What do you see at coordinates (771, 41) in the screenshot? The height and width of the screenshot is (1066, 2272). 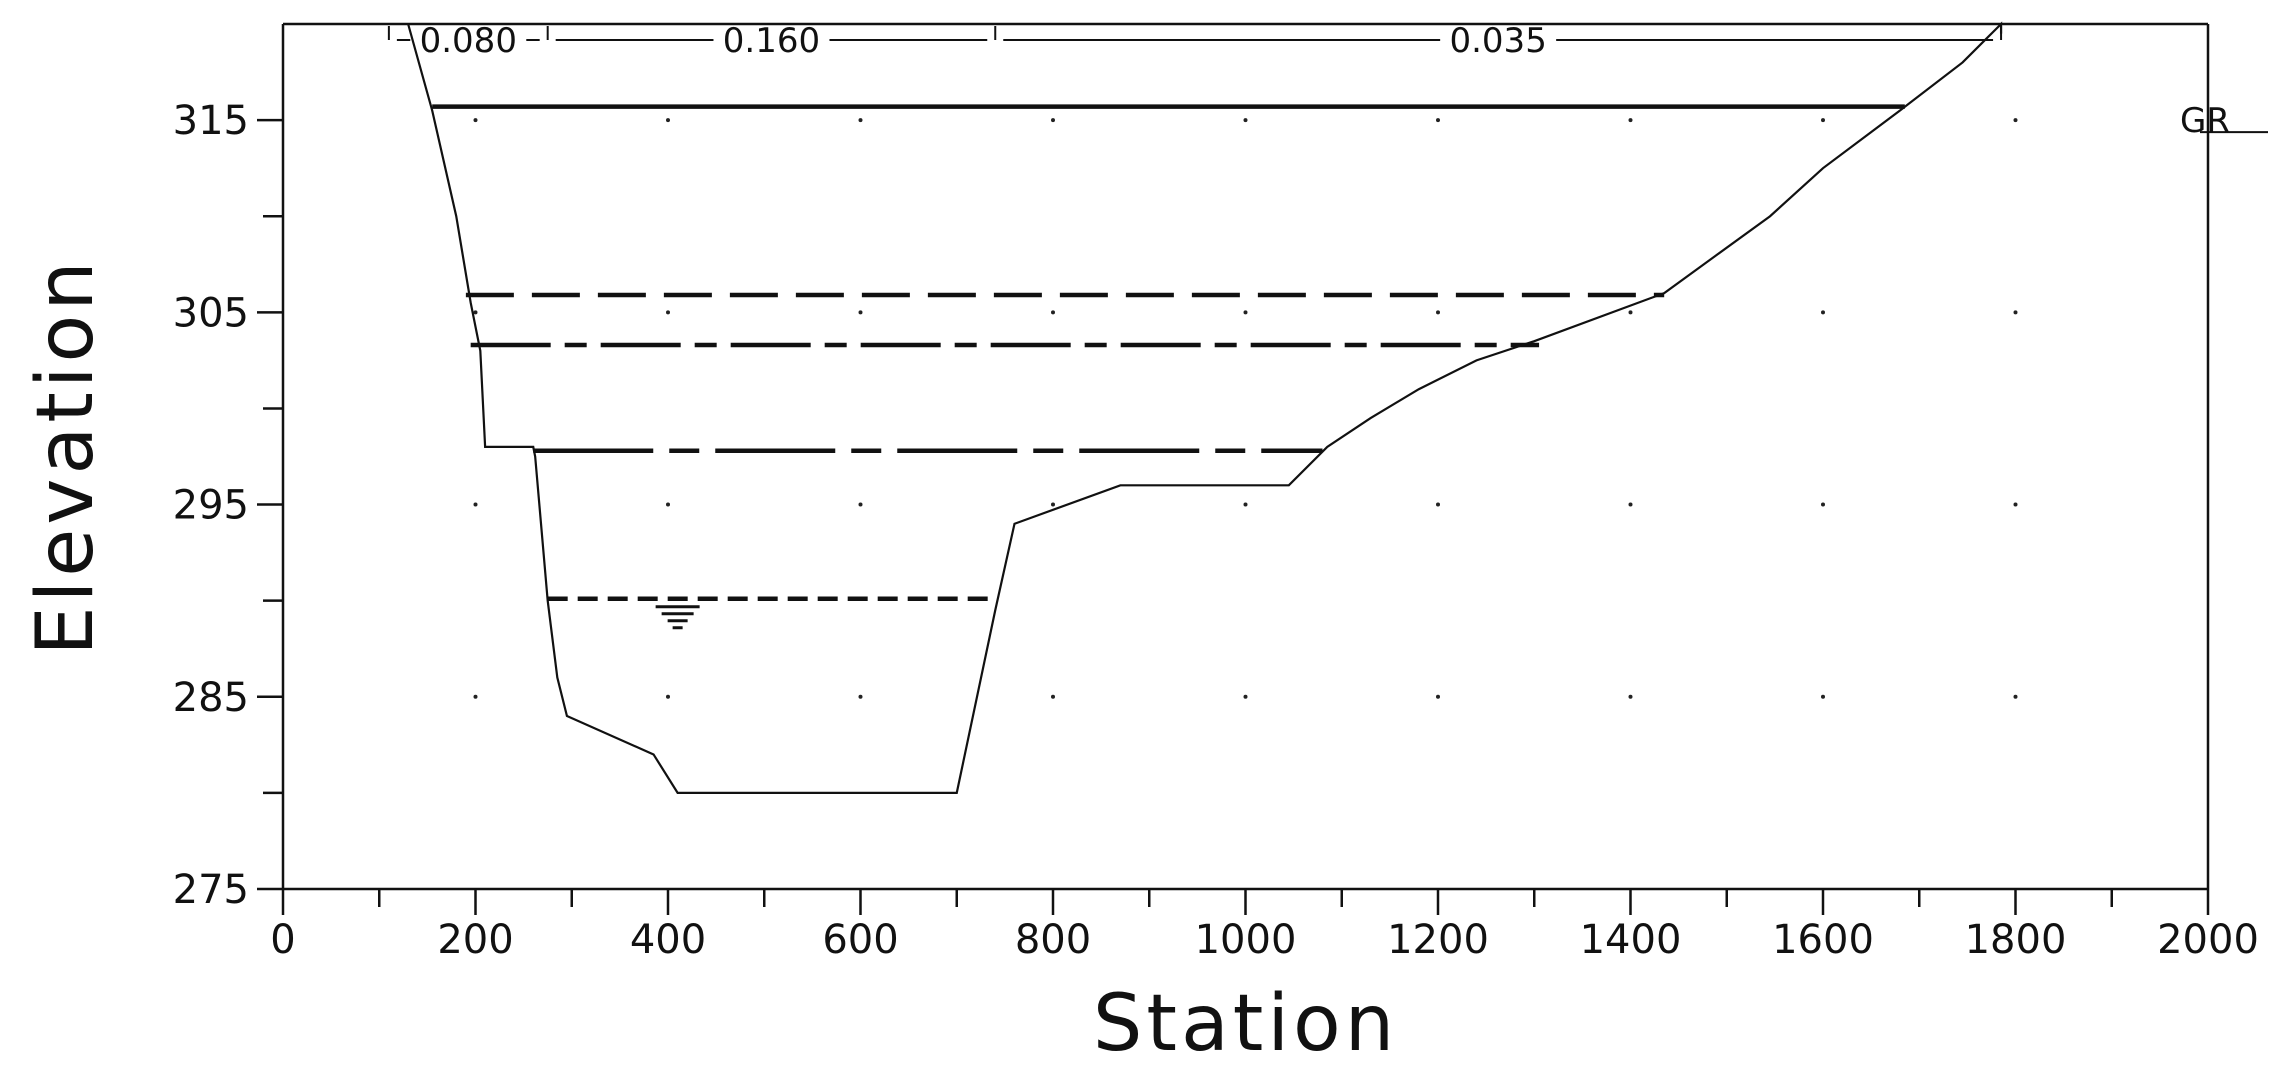 I see `manning-n-label: 0.160` at bounding box center [771, 41].